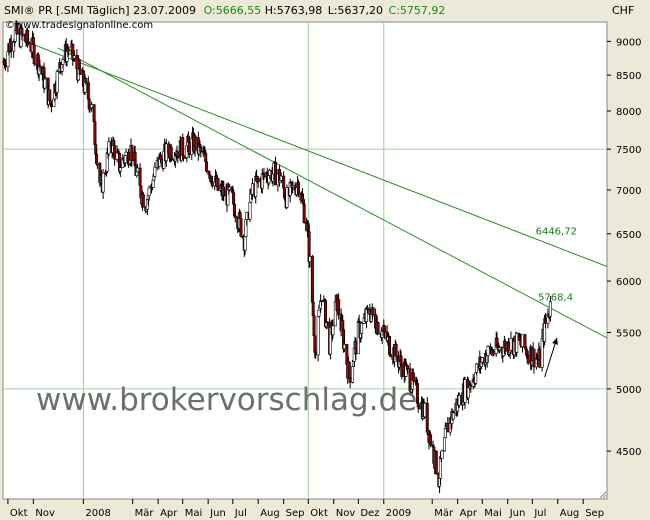 This screenshot has height=520, width=650. What do you see at coordinates (79, 25) in the screenshot?
I see `source-copyright: ©www.tradesignalonline.com` at bounding box center [79, 25].